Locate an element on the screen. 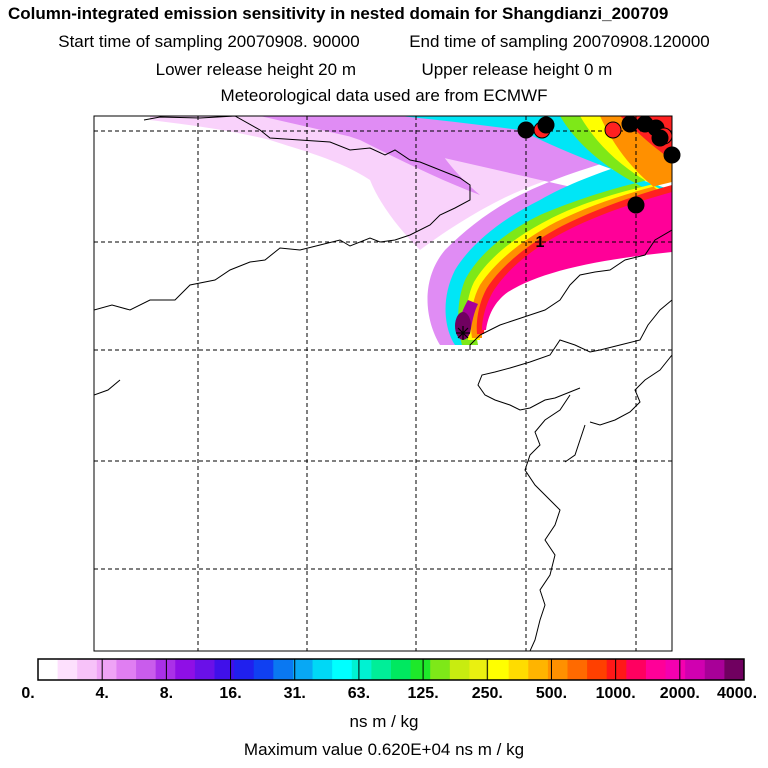 This screenshot has height=768, width=768. colorbar-tick-label: 63. is located at coordinates (359, 693).